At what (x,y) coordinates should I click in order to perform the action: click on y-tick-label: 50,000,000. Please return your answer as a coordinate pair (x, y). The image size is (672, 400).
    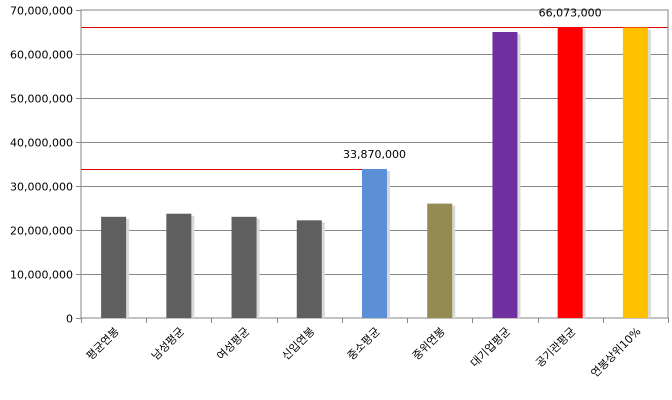
    Looking at the image, I should click on (41, 99).